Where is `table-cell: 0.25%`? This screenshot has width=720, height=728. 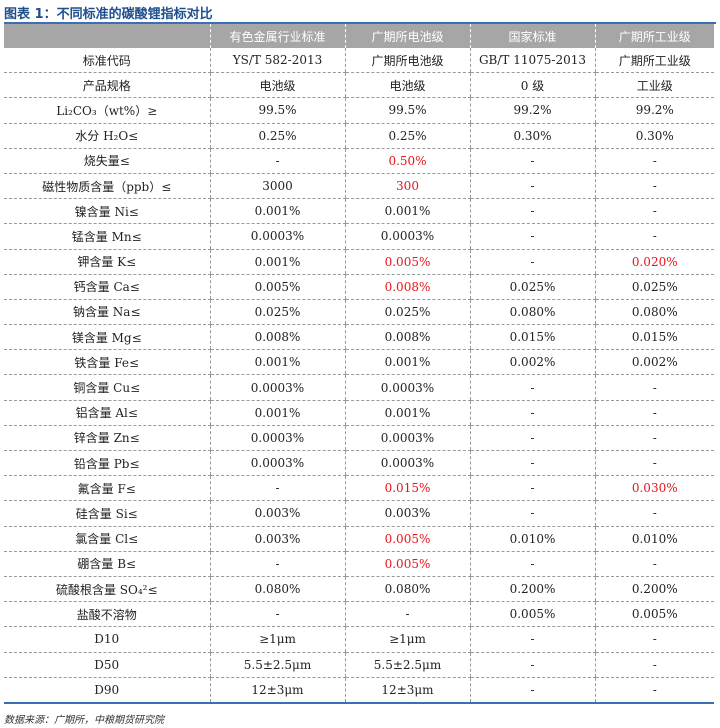
table-cell: 0.25% is located at coordinates (407, 136).